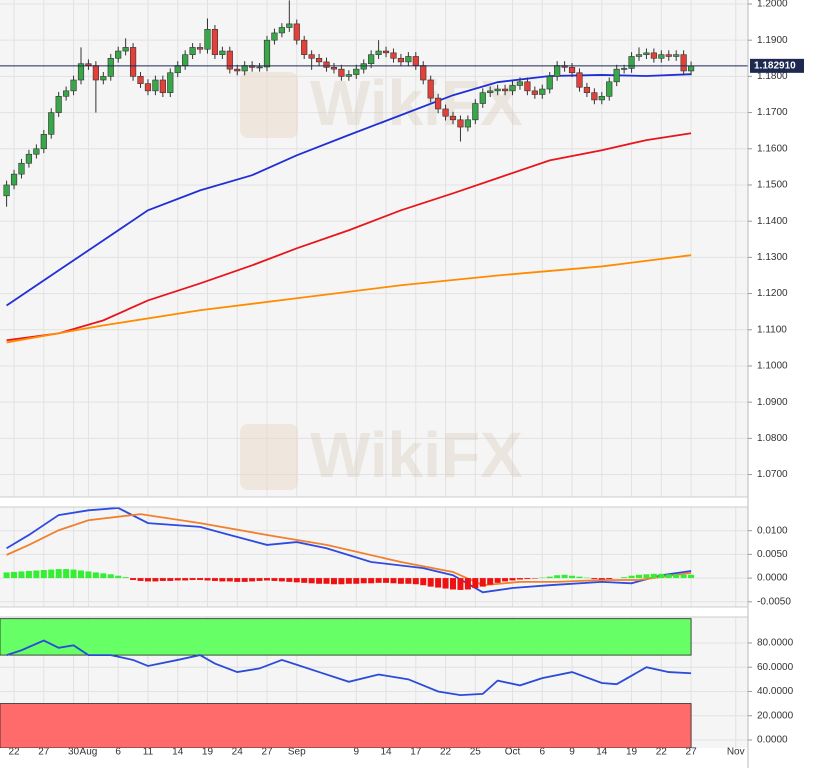 The image size is (838, 773). Describe the element at coordinates (774, 601) in the screenshot. I see `y-tick-label: -0.0050` at that location.